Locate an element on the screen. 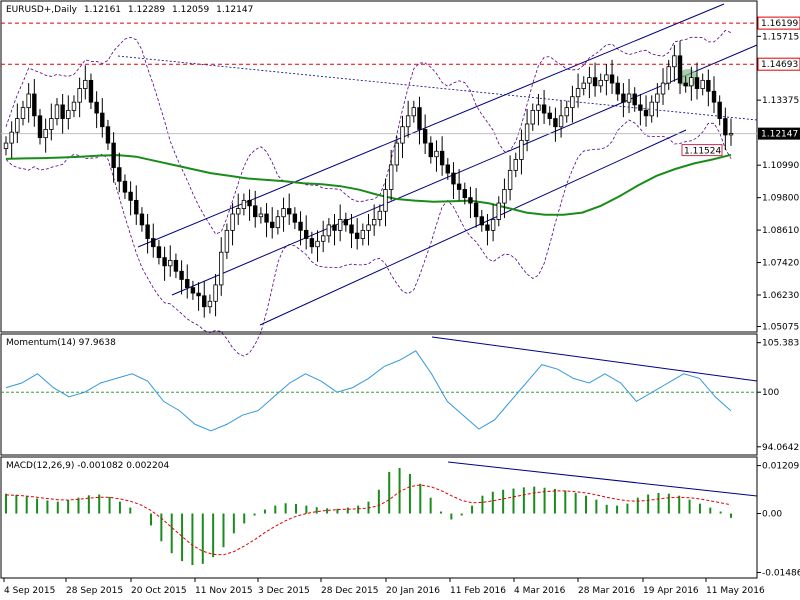 This screenshot has width=800, height=600. resistance-levels is located at coordinates (379, 43).